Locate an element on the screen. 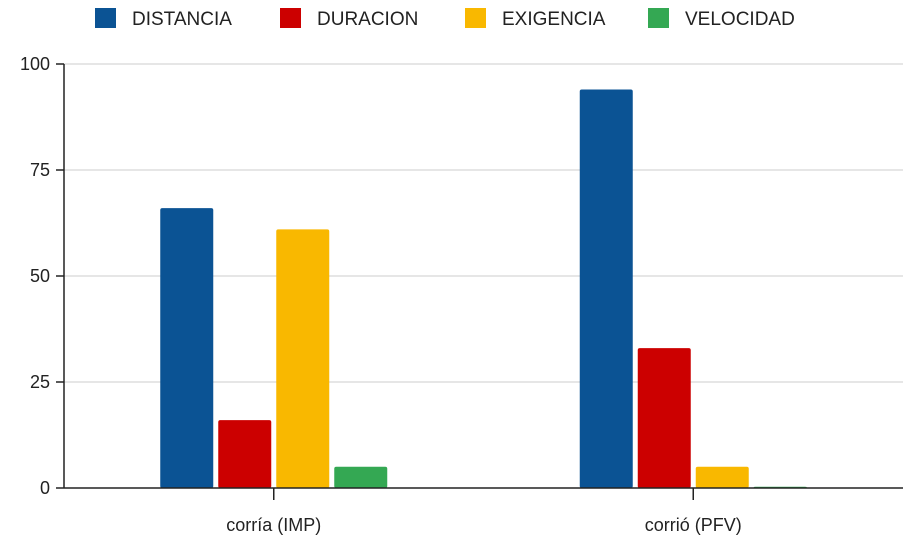 This screenshot has height=537, width=910. y-tick-label: 0 is located at coordinates (45, 488).